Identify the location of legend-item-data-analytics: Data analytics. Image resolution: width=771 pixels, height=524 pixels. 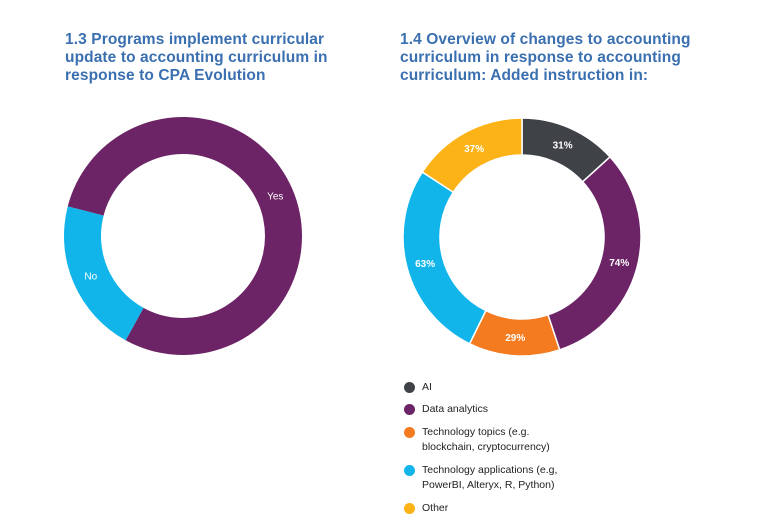
(534, 409).